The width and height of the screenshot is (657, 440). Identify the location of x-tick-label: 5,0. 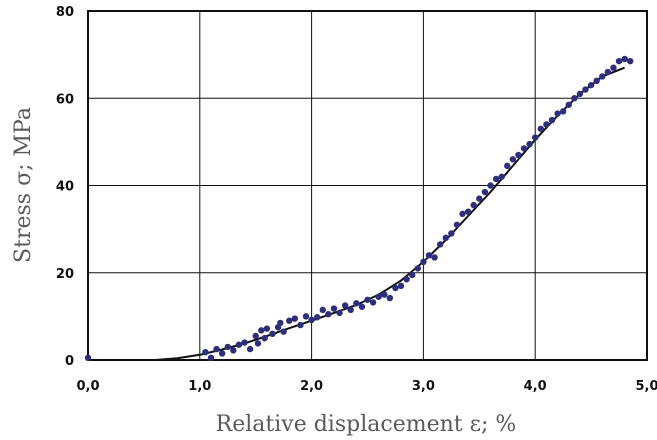
(646, 386).